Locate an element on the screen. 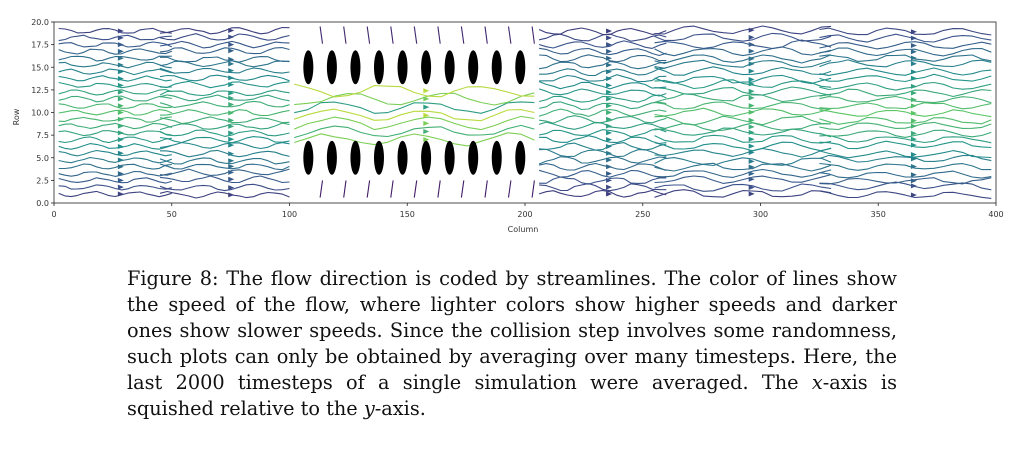 The height and width of the screenshot is (463, 1032). caption-y-variable: y is located at coordinates (369, 408).